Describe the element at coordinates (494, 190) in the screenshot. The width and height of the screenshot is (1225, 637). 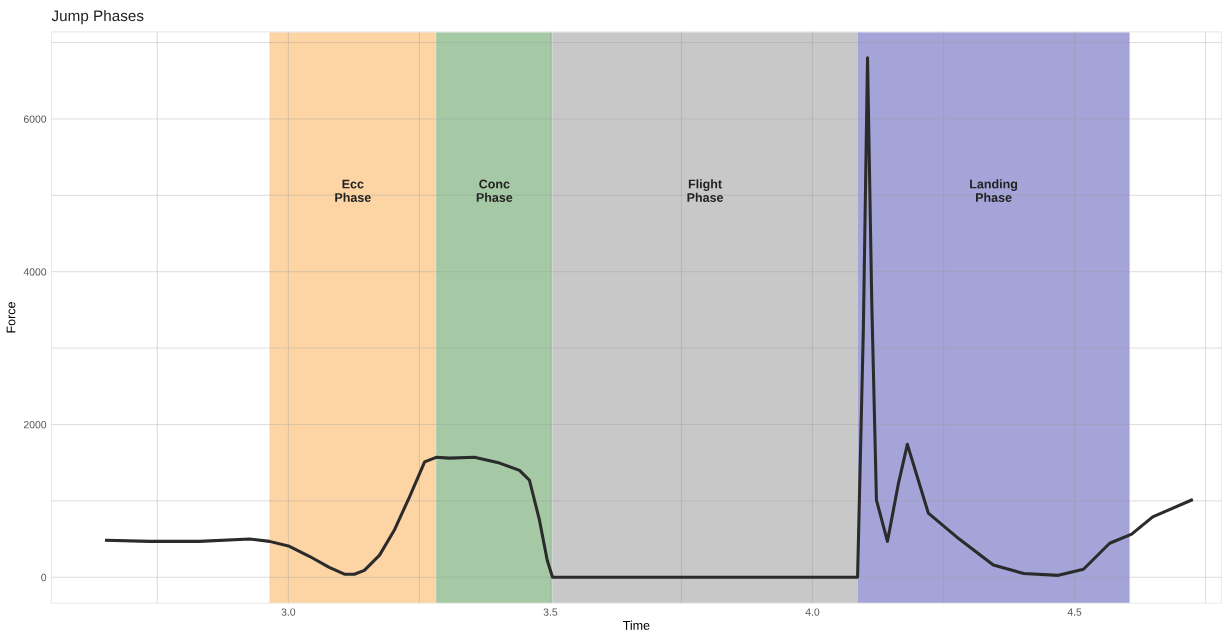
I see `band-label: Conc Phase` at that location.